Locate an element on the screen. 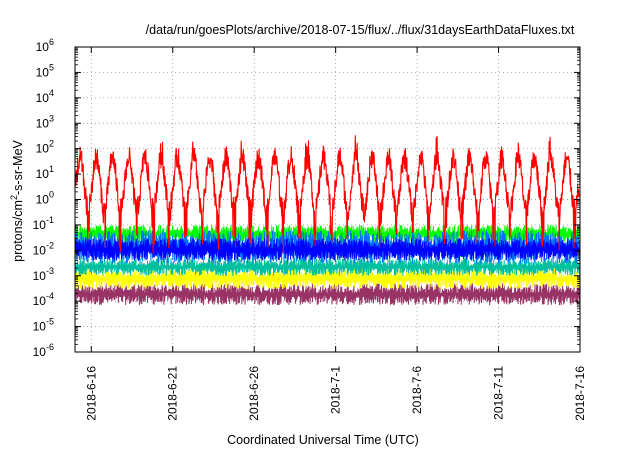  y-axis-label-rest: -s-sr-MeV is located at coordinates (18, 167).